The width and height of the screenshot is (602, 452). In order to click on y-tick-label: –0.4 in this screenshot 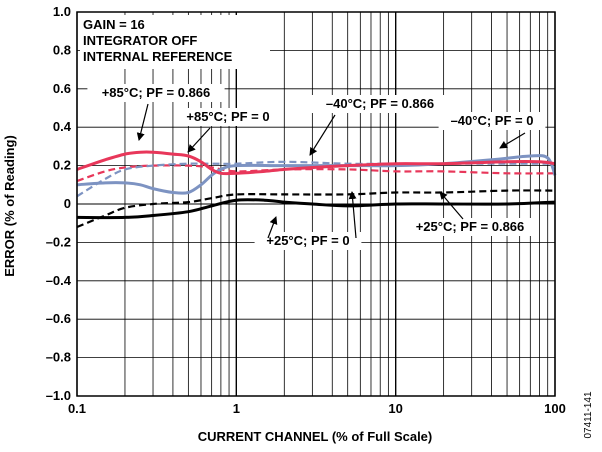, I will do `click(59, 280)`.